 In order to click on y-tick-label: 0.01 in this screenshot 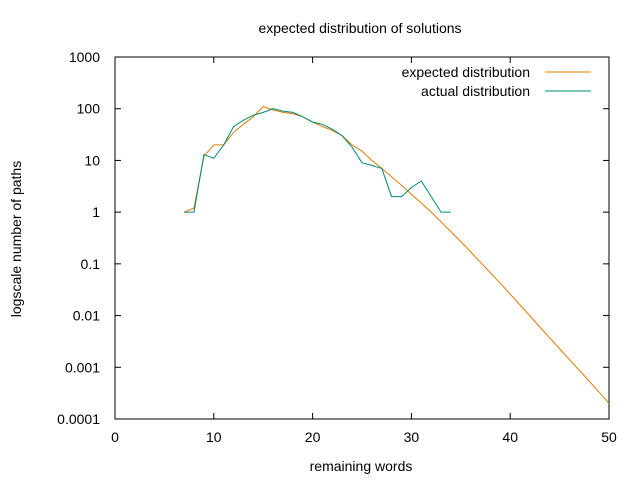, I will do `click(86, 316)`.